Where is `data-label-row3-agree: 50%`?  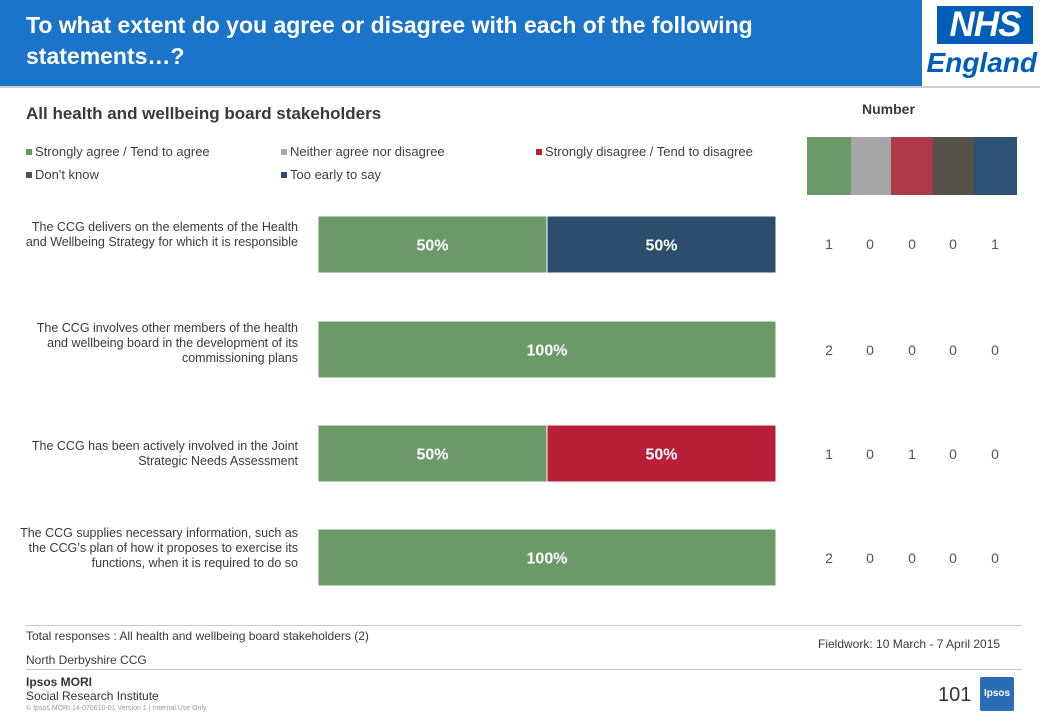 data-label-row3-agree: 50% is located at coordinates (432, 455).